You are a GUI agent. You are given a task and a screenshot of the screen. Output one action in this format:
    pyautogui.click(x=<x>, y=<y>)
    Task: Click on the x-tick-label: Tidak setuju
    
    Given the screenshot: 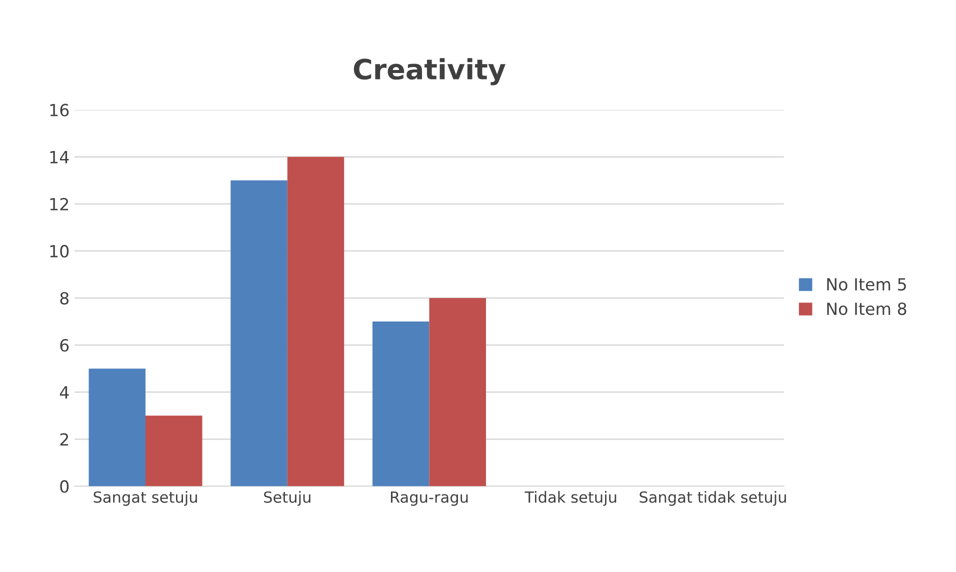 What is the action you would take?
    pyautogui.click(x=570, y=498)
    